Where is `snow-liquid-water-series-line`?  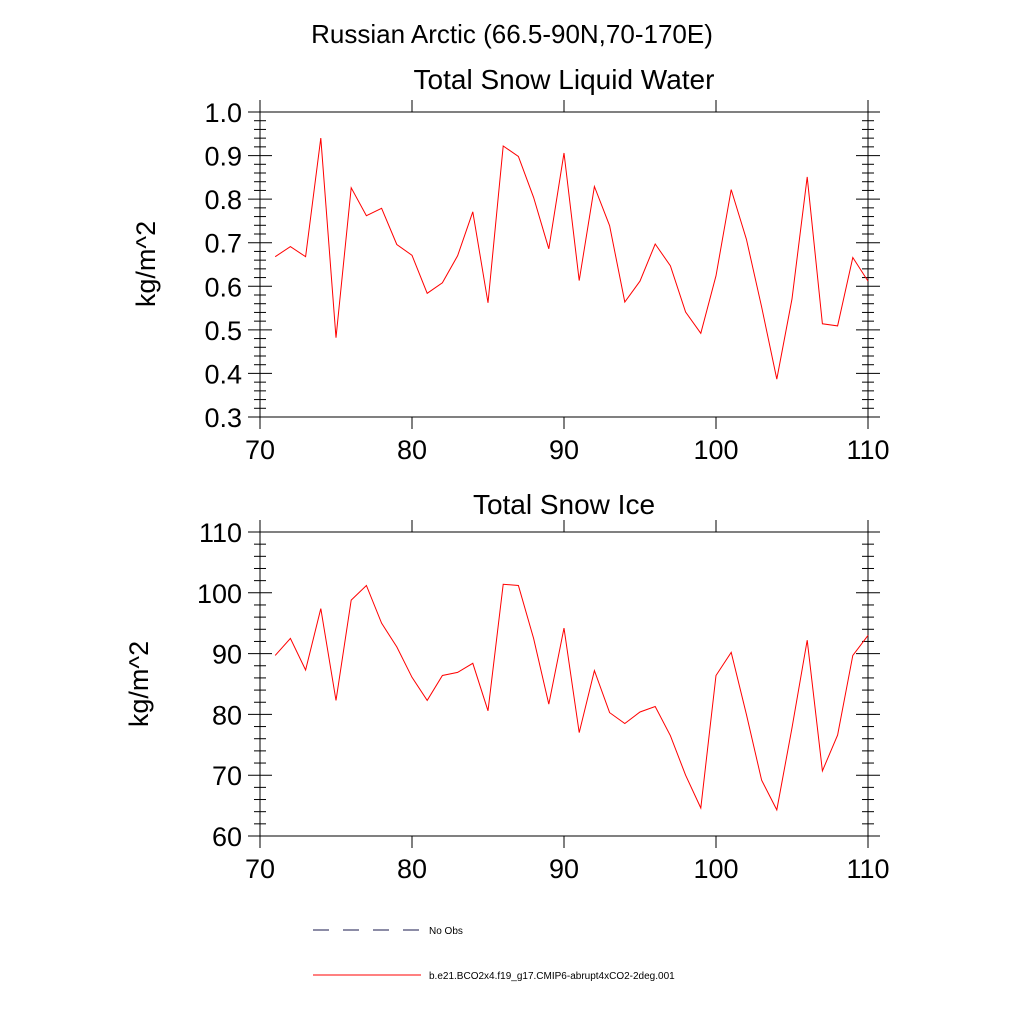
snow-liquid-water-series-line is located at coordinates (571, 259).